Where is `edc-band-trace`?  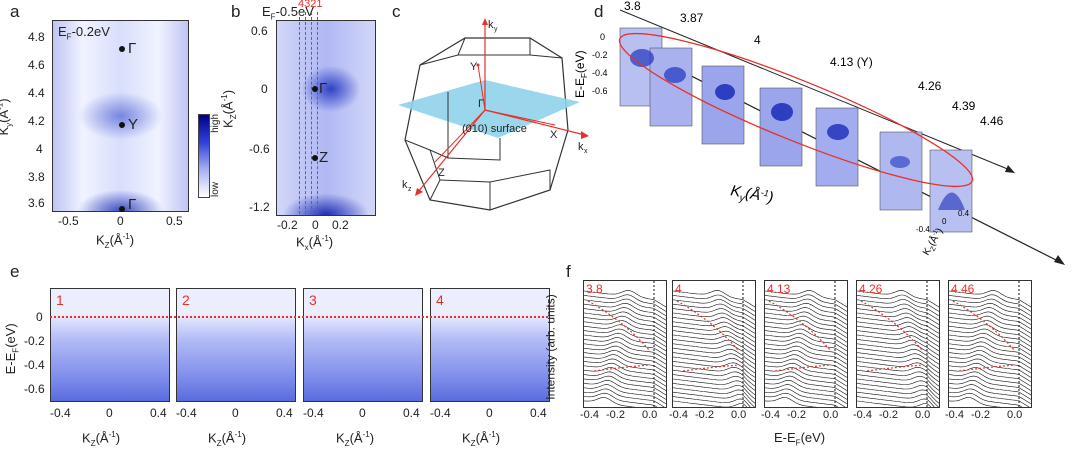 edc-band-trace is located at coordinates (800, 336).